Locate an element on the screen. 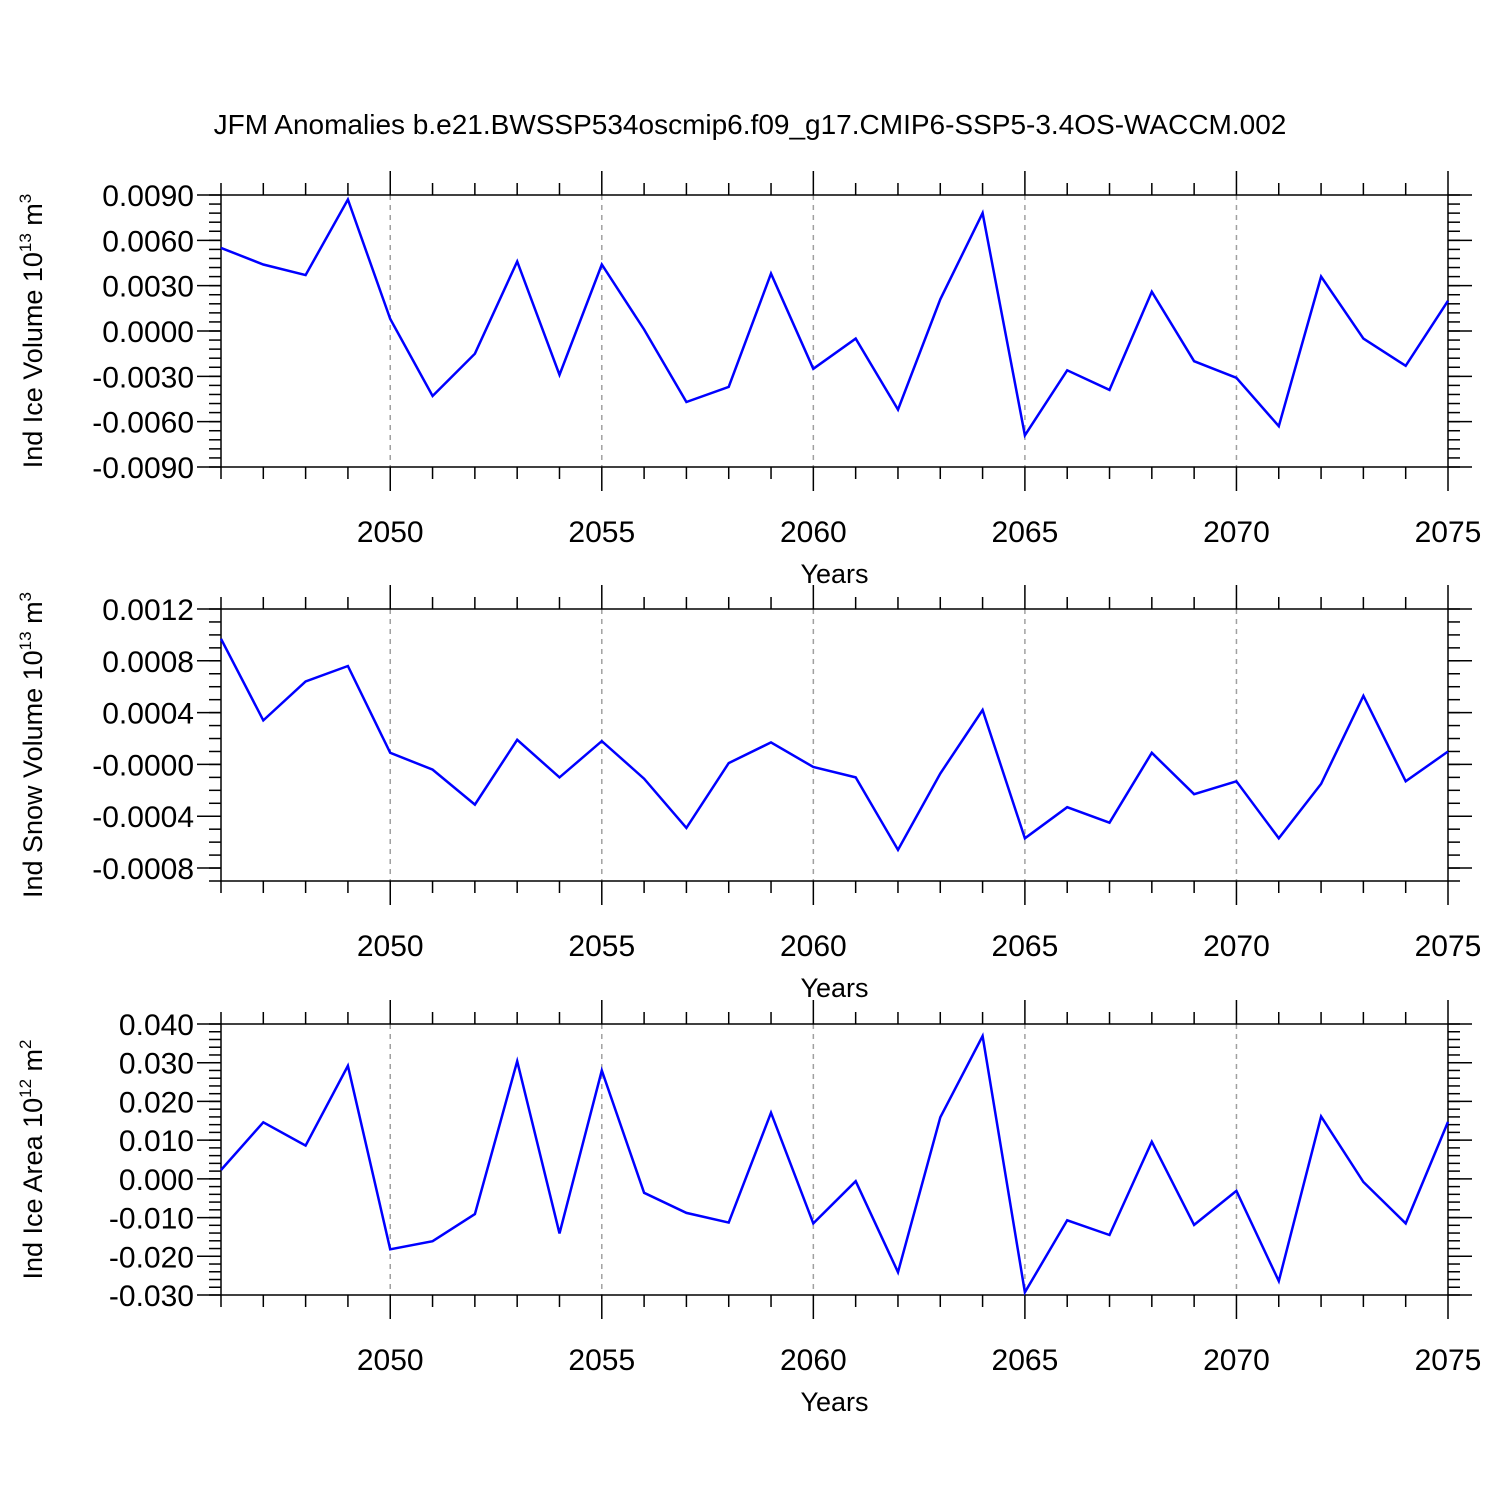 Image resolution: width=1500 pixels, height=1500 pixels. y-tick-label: 0.020 is located at coordinates (156, 1102).